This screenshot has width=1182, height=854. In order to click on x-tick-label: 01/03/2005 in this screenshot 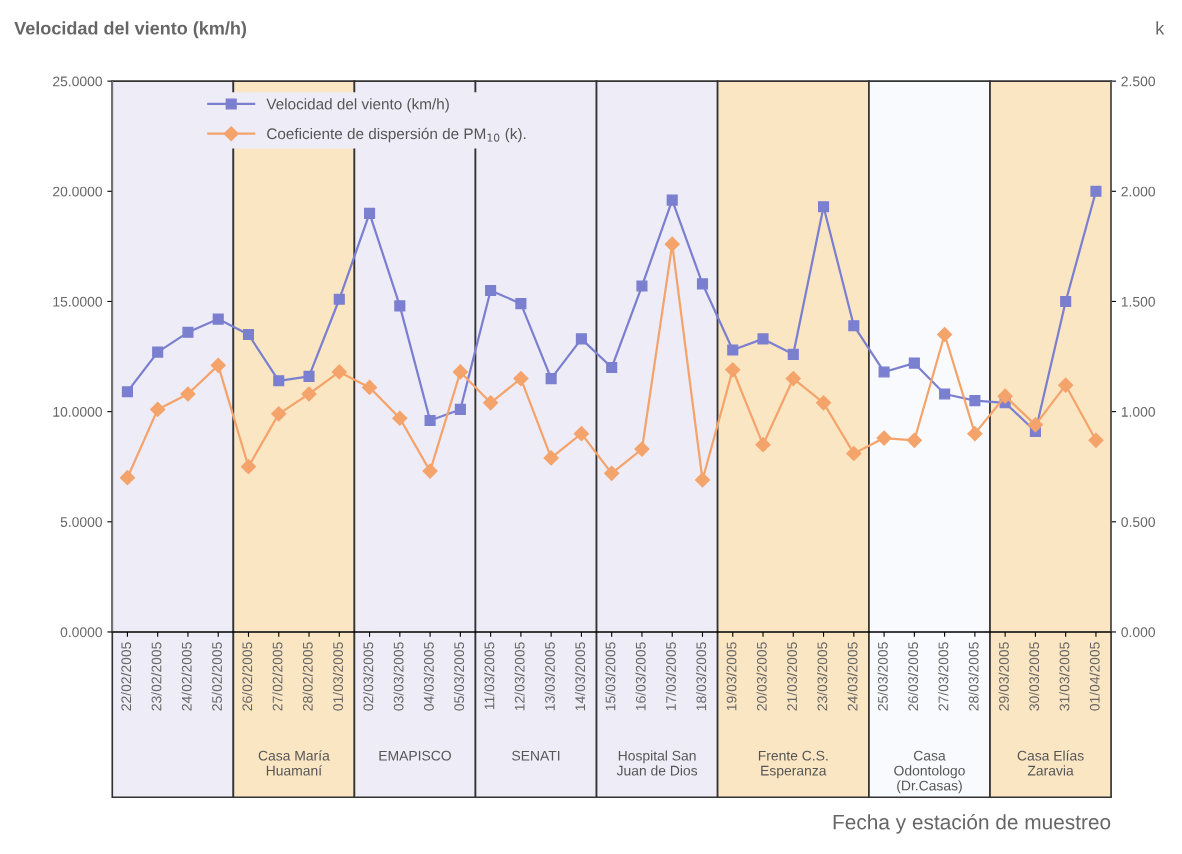, I will do `click(338, 676)`.